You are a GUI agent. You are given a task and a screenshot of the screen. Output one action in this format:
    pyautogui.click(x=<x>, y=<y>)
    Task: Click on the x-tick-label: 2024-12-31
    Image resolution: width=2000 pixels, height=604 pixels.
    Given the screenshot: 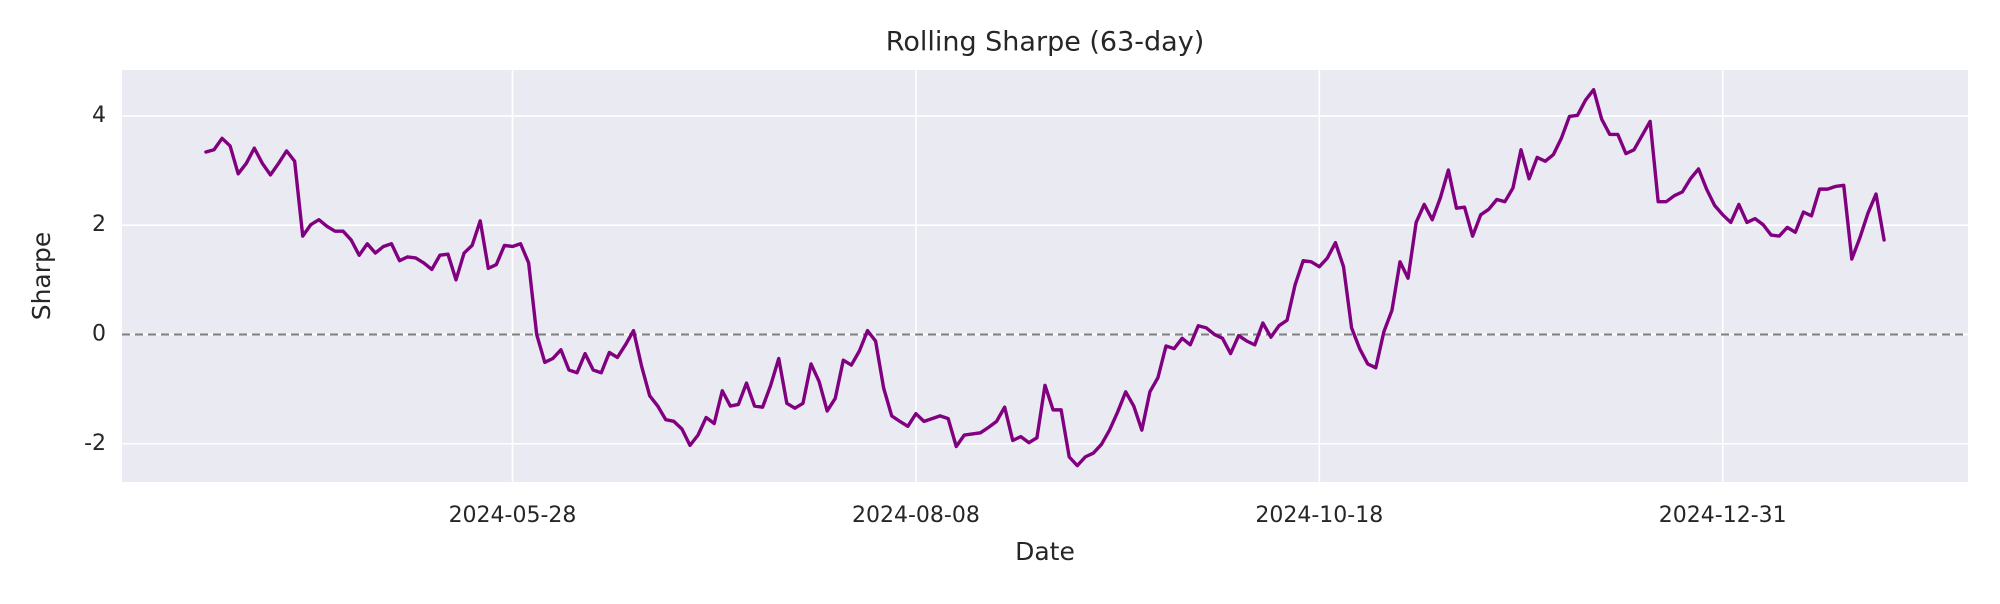 What is the action you would take?
    pyautogui.click(x=1723, y=515)
    